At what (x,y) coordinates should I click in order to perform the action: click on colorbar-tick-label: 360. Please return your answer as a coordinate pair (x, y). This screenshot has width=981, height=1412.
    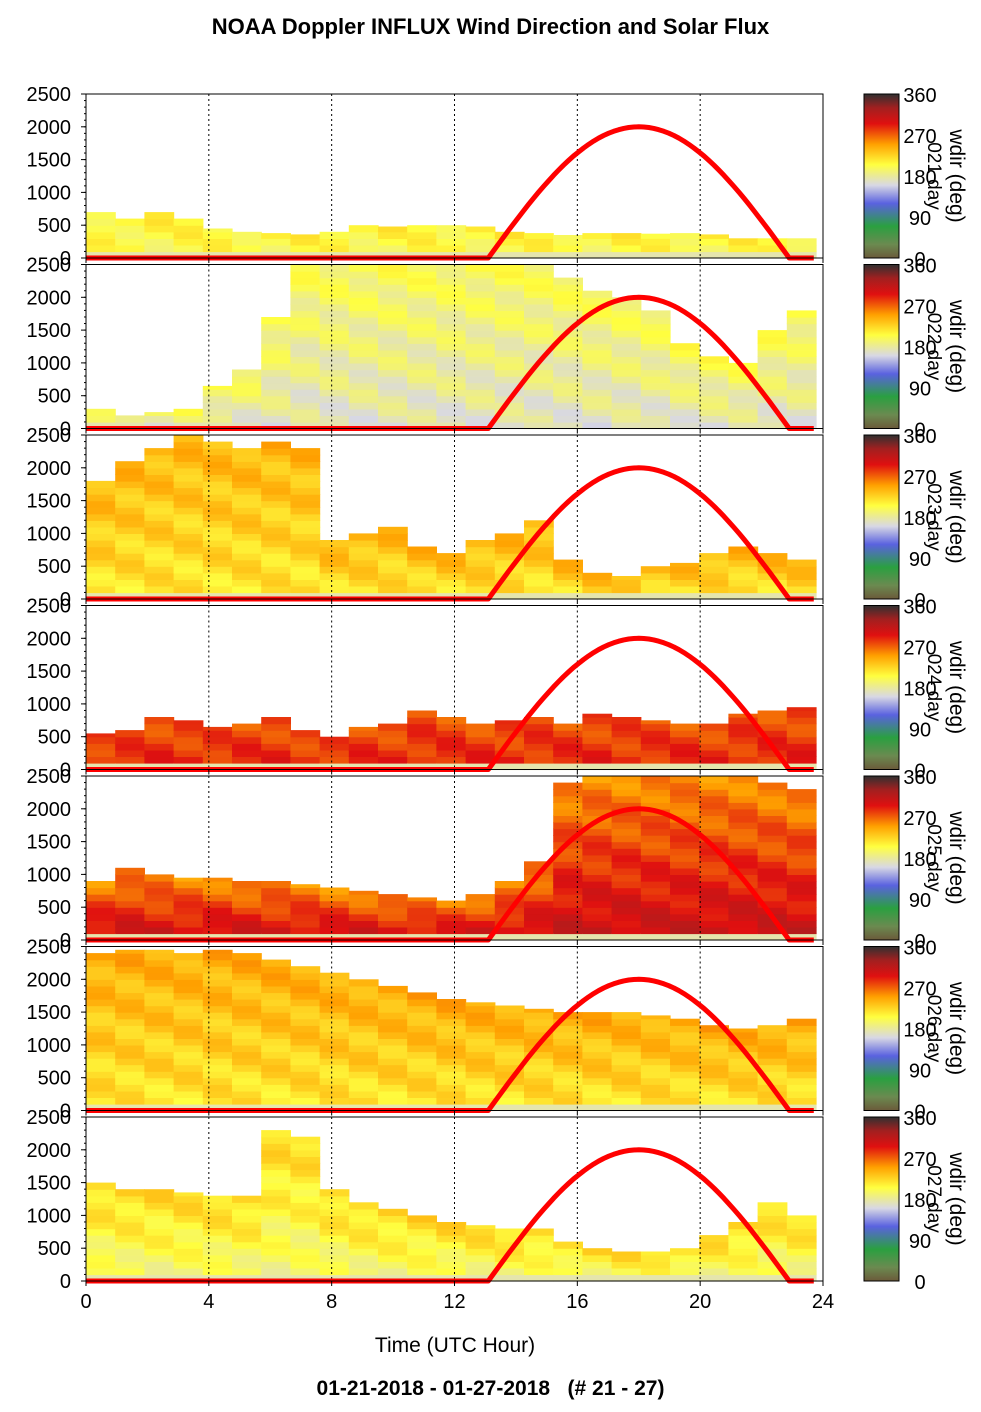
    Looking at the image, I should click on (919, 96).